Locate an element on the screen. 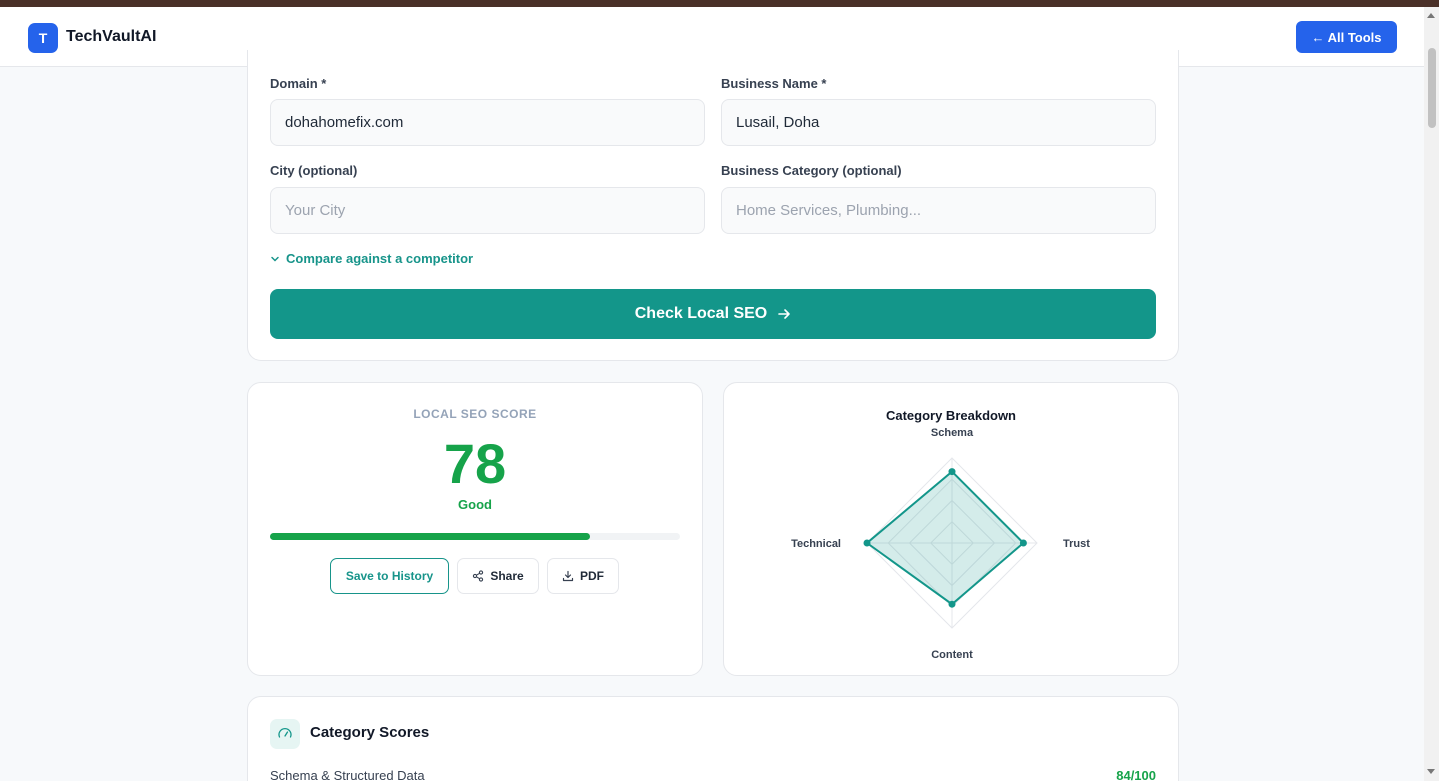 Image resolution: width=1439 pixels, height=781 pixels. domain-input is located at coordinates (487, 122).